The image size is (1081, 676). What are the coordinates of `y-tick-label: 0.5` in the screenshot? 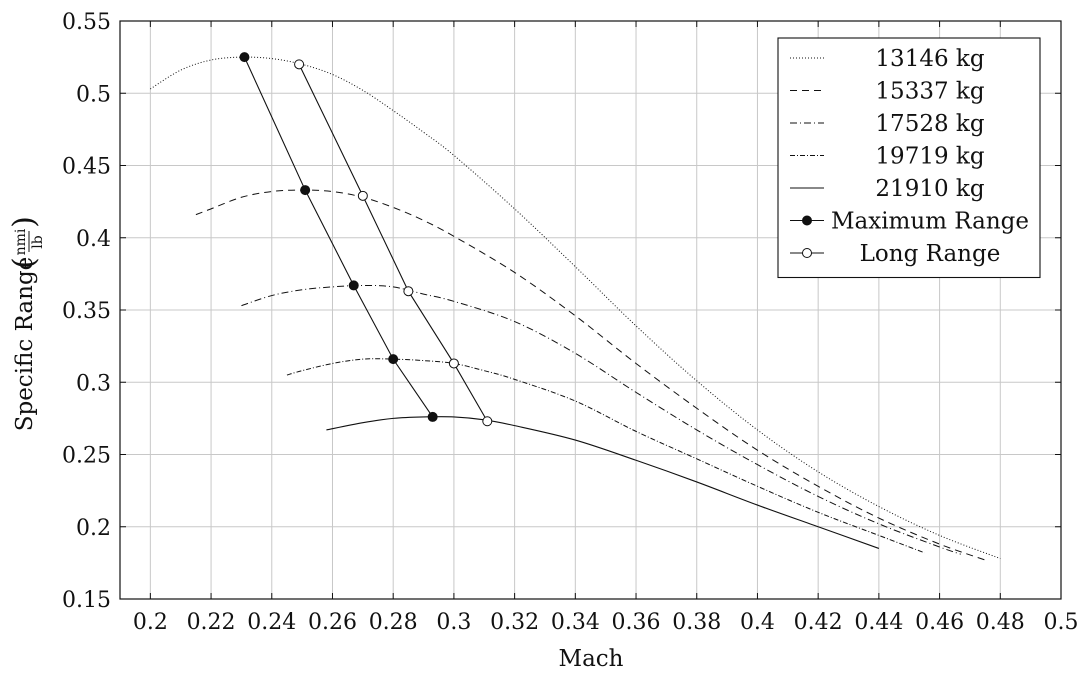 It's located at (93, 94).